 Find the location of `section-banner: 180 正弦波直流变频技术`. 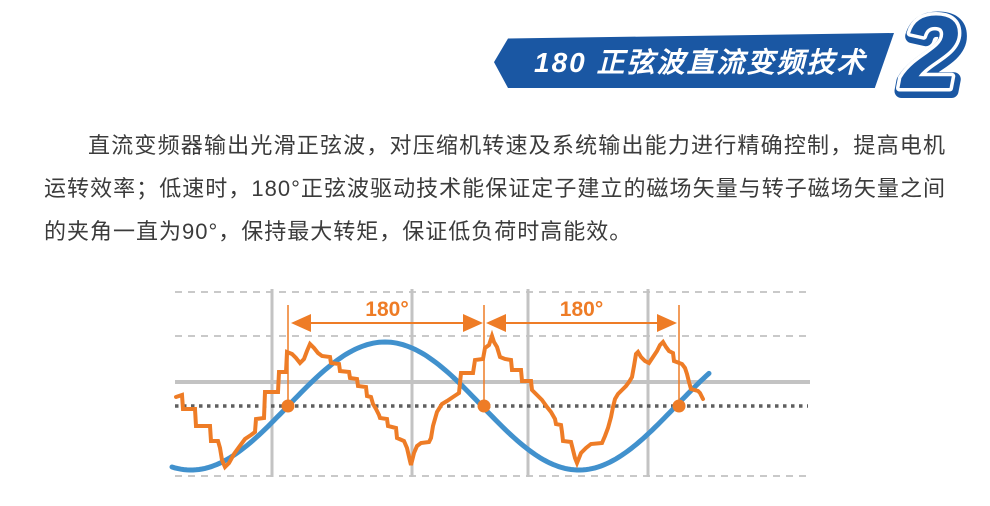

section-banner: 180 正弦波直流变频技术 is located at coordinates (694, 60).